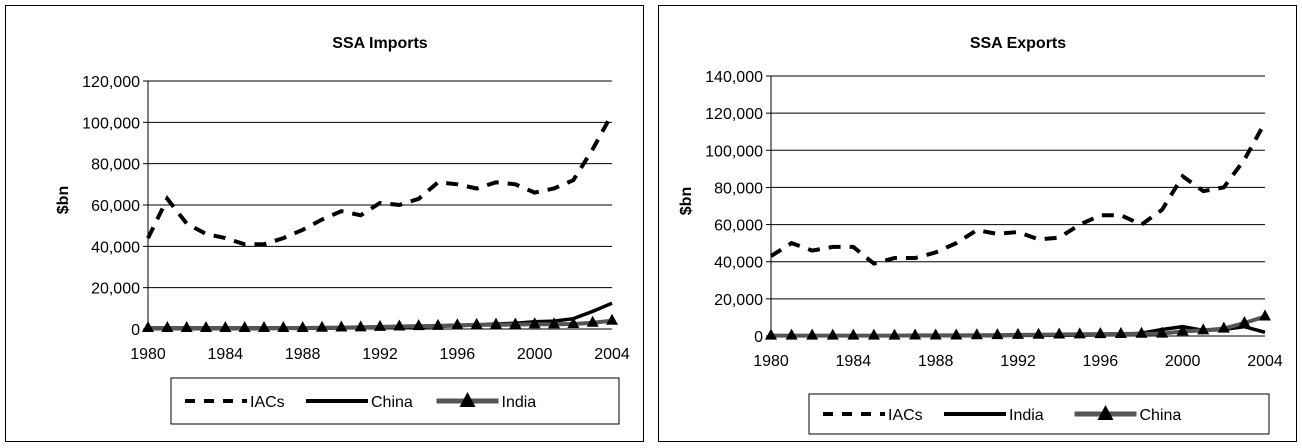  What do you see at coordinates (380, 43) in the screenshot?
I see `chart-title: SSA Imports` at bounding box center [380, 43].